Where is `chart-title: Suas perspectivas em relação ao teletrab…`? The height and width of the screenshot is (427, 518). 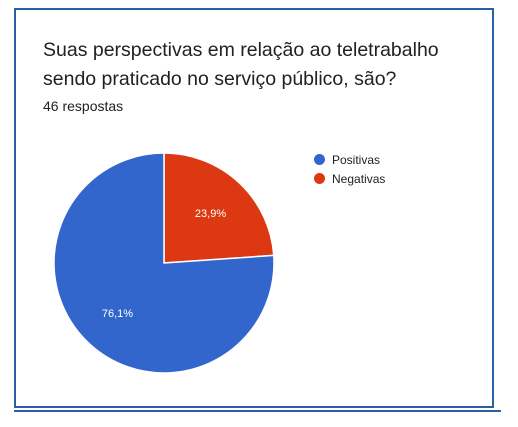
chart-title: Suas perspectivas em relação ao teletrab… is located at coordinates (241, 64).